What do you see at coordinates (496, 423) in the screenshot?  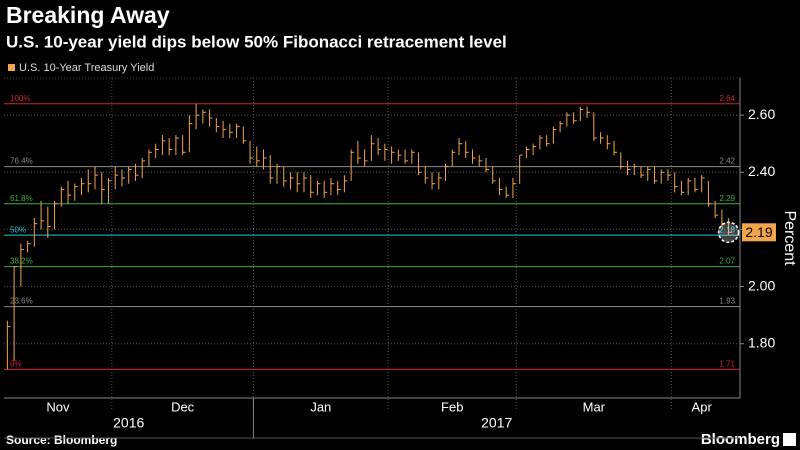 I see `year-label: 2017` at bounding box center [496, 423].